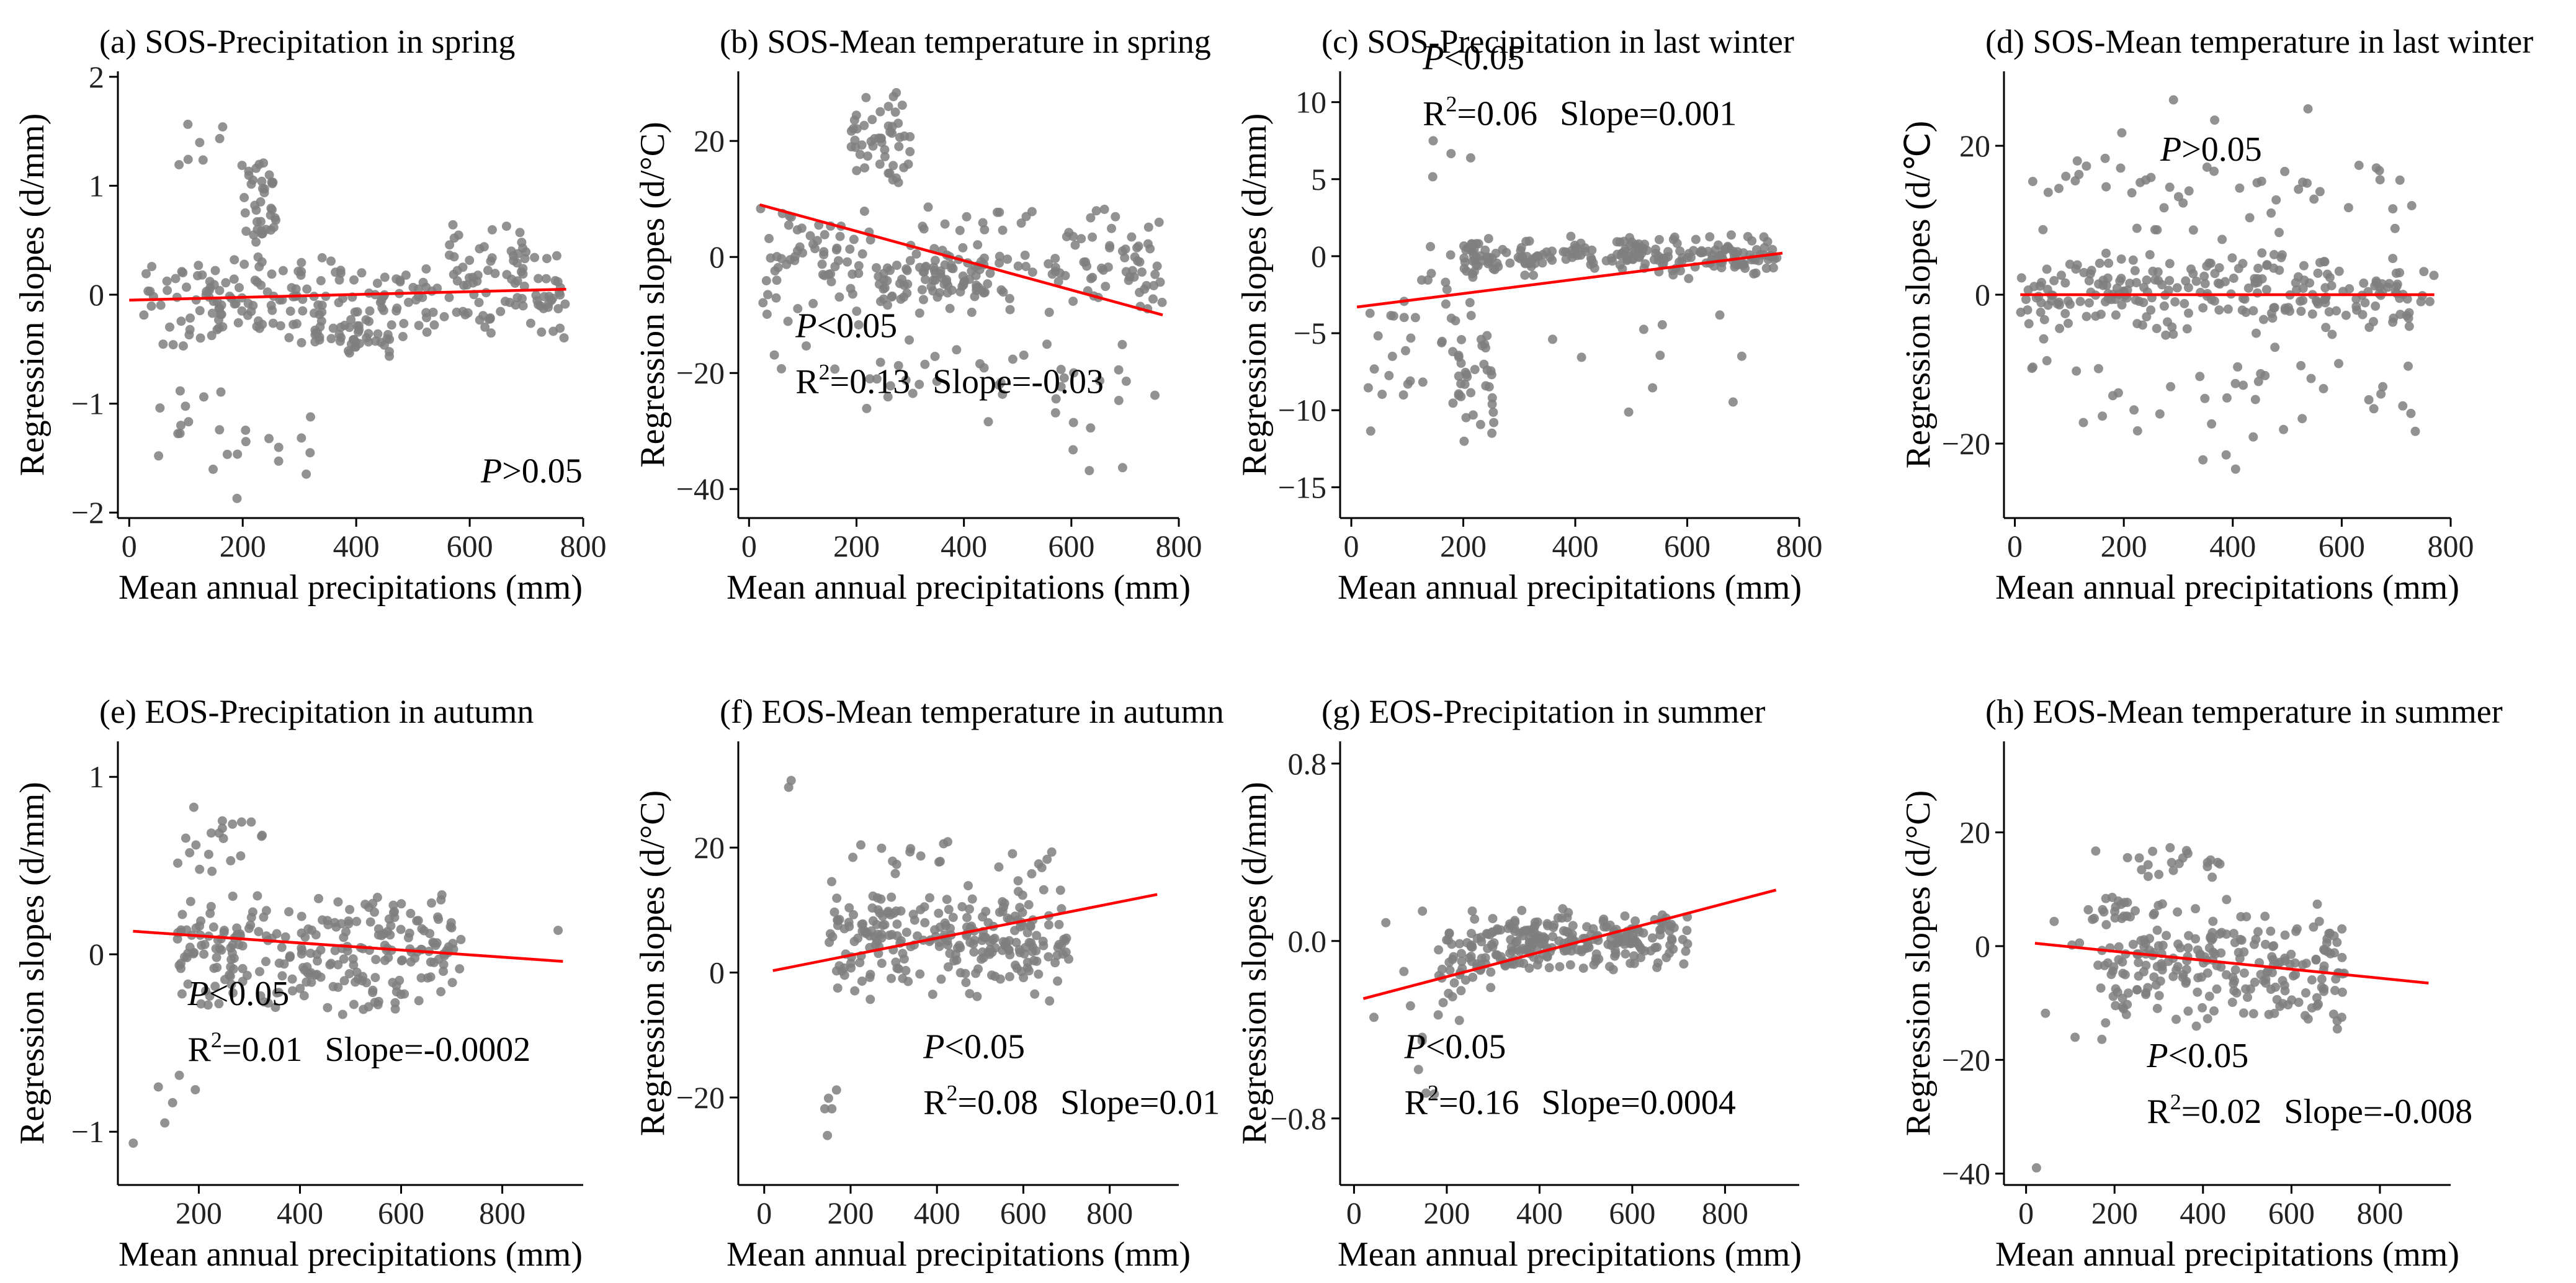 The image size is (2576, 1283). What do you see at coordinates (807, 381) in the screenshot?
I see `r2-prefix: R` at bounding box center [807, 381].